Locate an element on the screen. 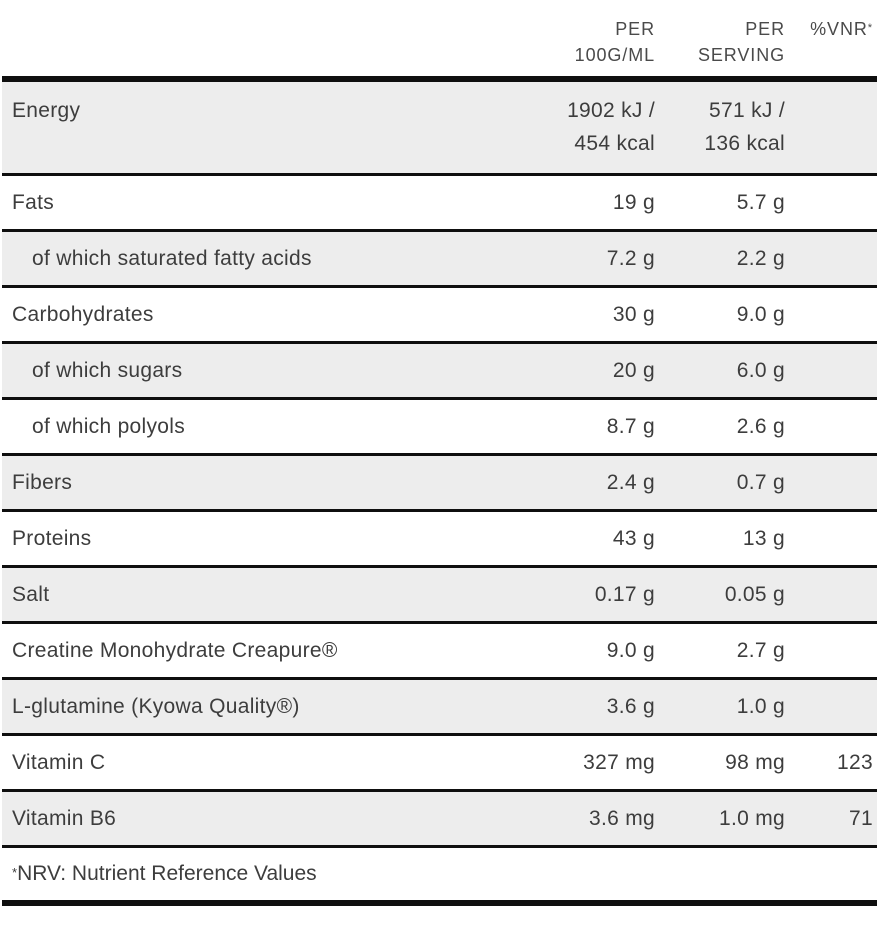 The height and width of the screenshot is (938, 888). vnr-asterisk: * is located at coordinates (870, 28).